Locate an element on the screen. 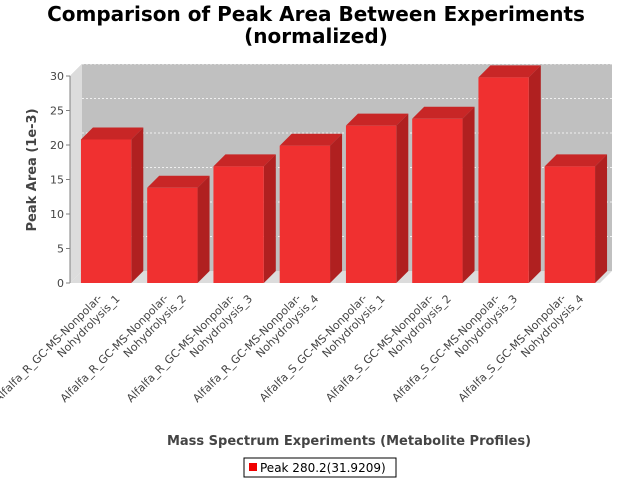 Image resolution: width=640 pixels, height=480 pixels. x-category-label: Alfalfa_S_GC-MS-Nonpolar-Nohydrolysis_2 is located at coordinates (388, 348).